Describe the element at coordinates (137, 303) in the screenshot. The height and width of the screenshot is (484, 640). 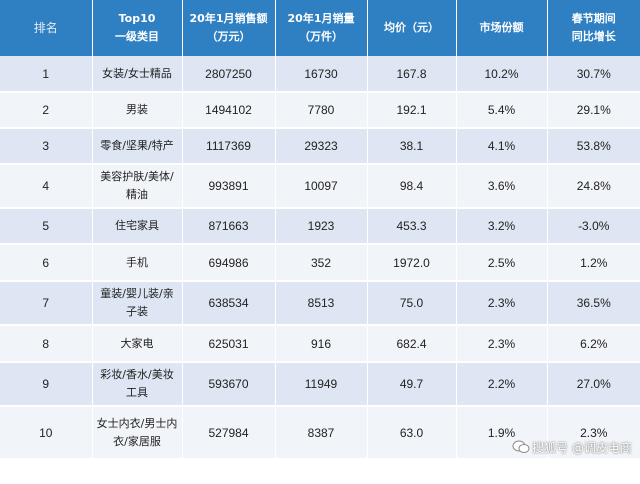
I see `category-cell: 童装/婴儿装/亲 子装` at that location.